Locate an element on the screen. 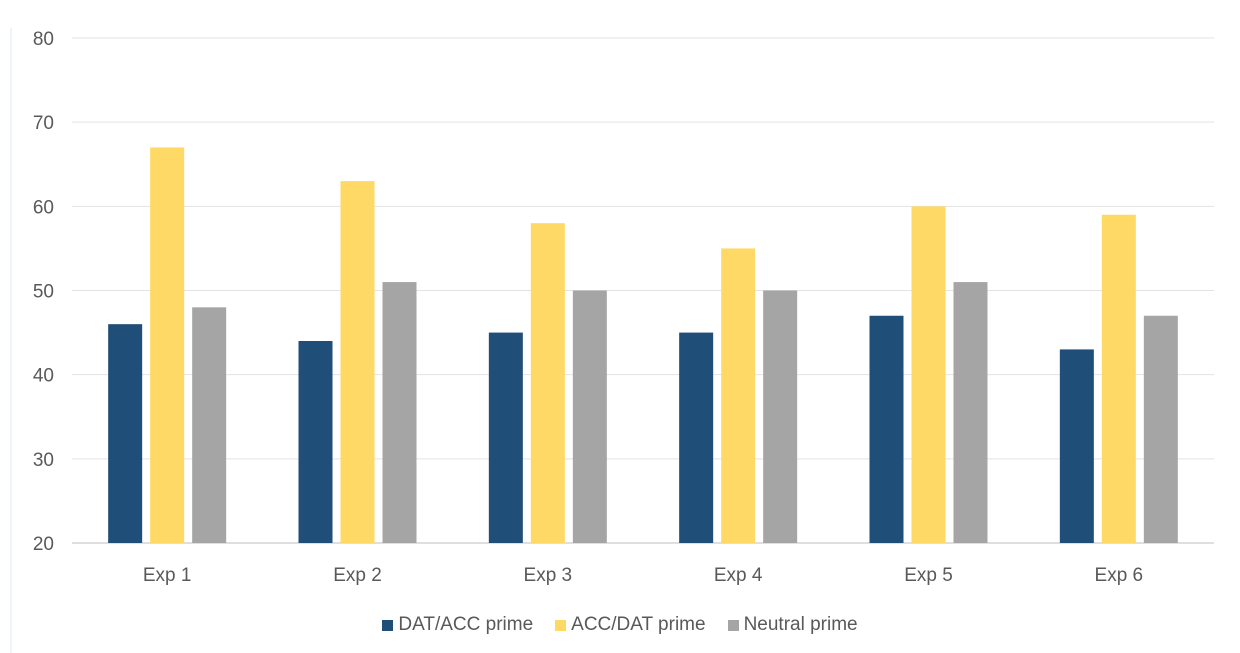 The height and width of the screenshot is (653, 1240). y-tick-label: 80 is located at coordinates (43, 39).